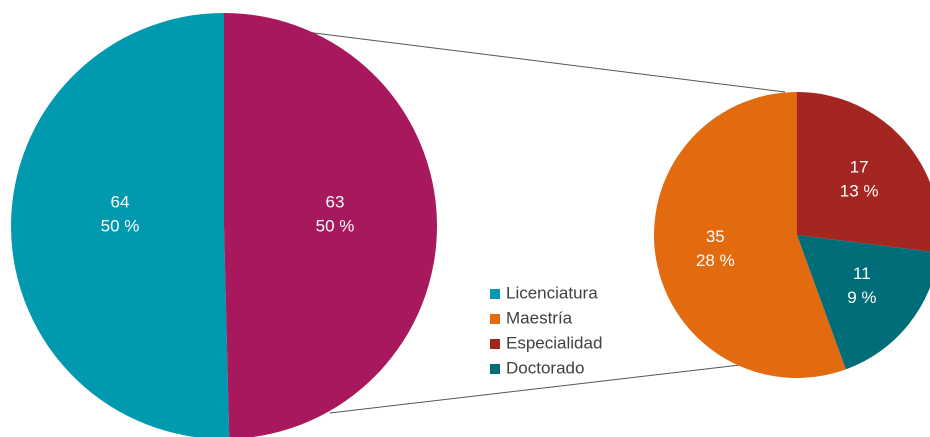 This screenshot has height=437, width=930. Describe the element at coordinates (861, 297) in the screenshot. I see `slice-percent-label: 9 %` at that location.